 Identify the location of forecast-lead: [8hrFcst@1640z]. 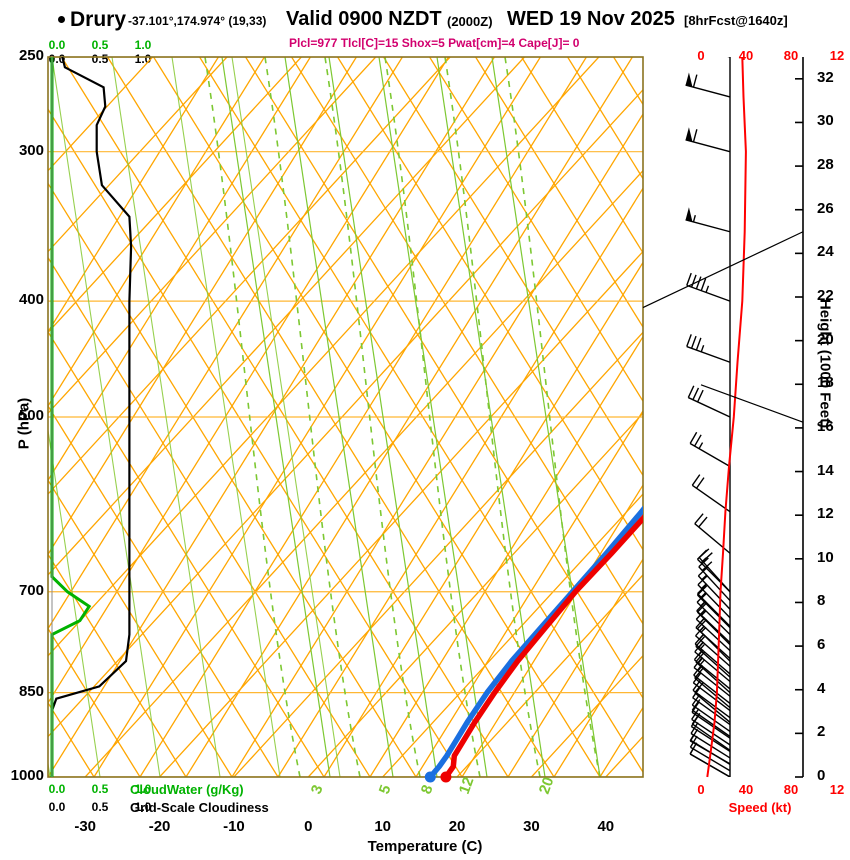
(736, 20).